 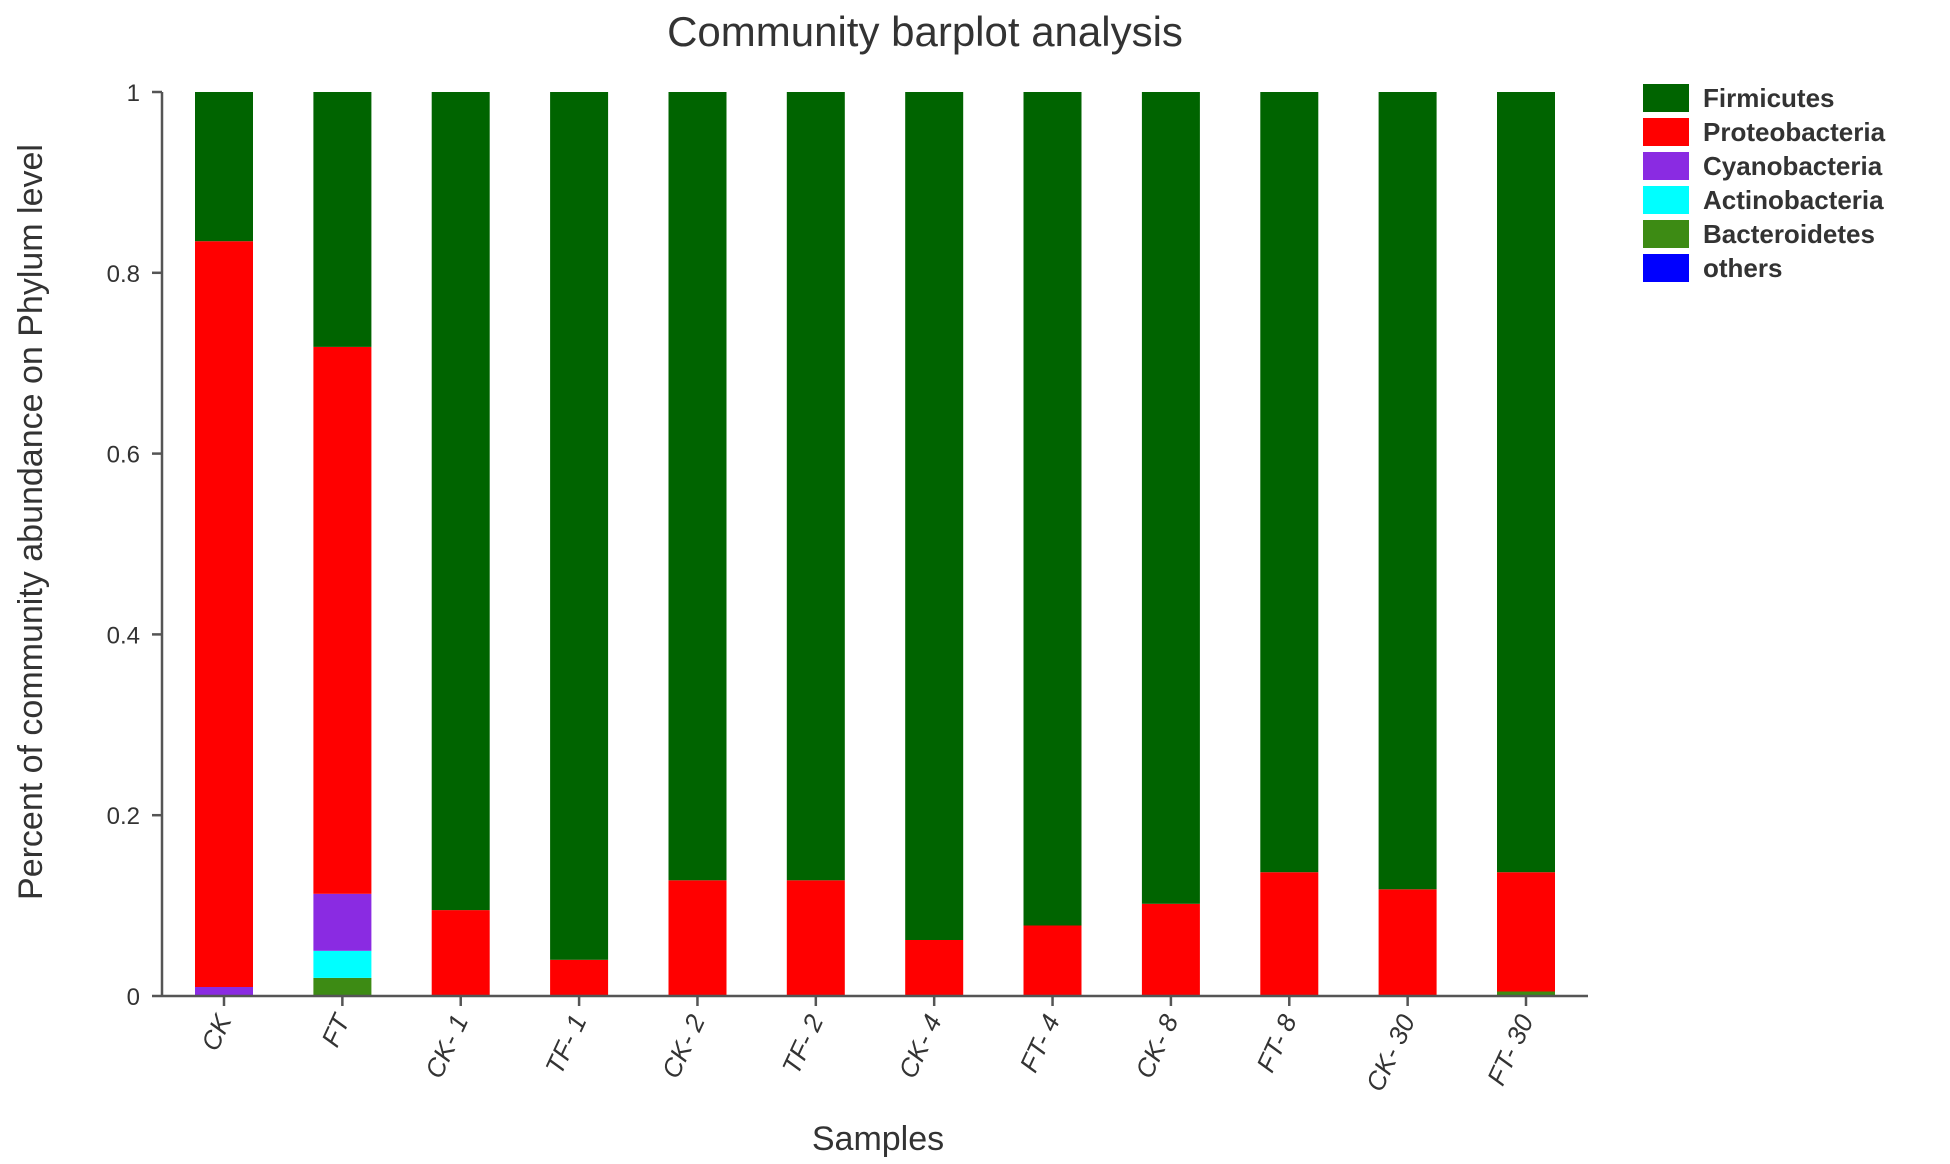 I want to click on x-tick-label-ft-4: FT- 4, so click(x=1040, y=1043).